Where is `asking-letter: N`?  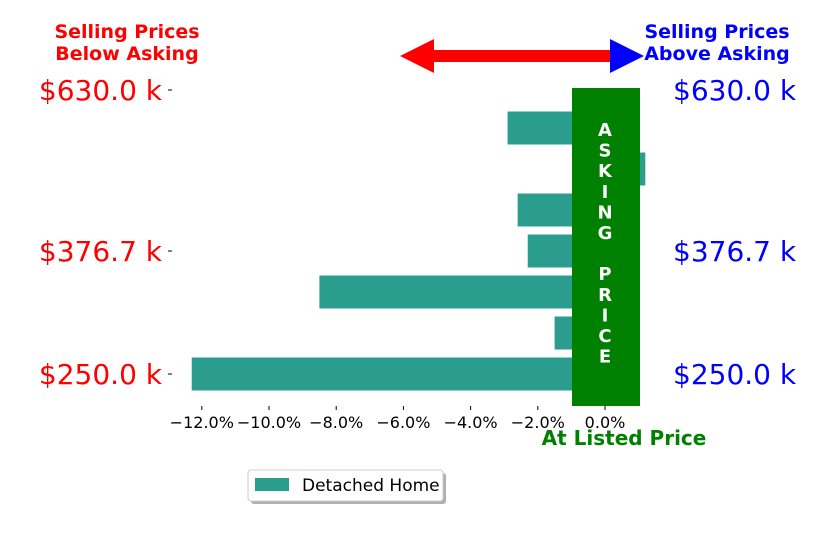
asking-letter: N is located at coordinates (604, 212).